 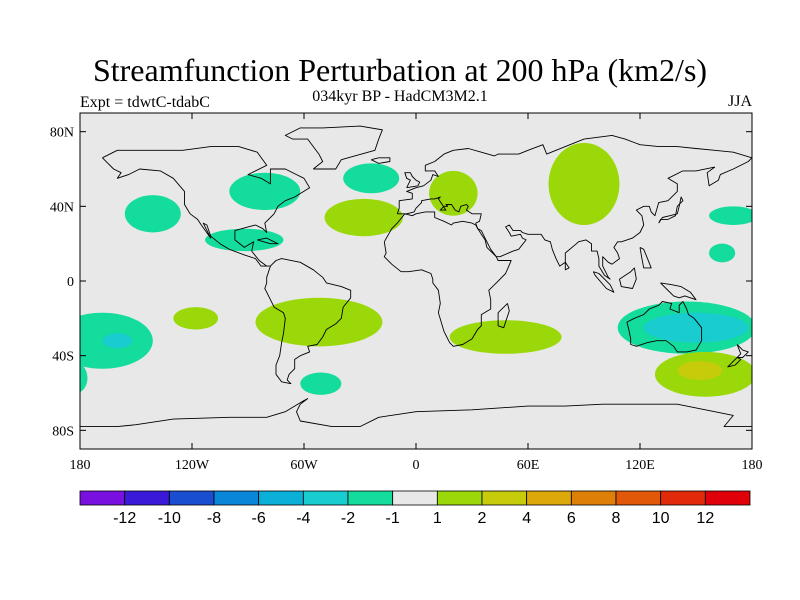 I want to click on north-pacific-negative-region, so click(x=152, y=214).